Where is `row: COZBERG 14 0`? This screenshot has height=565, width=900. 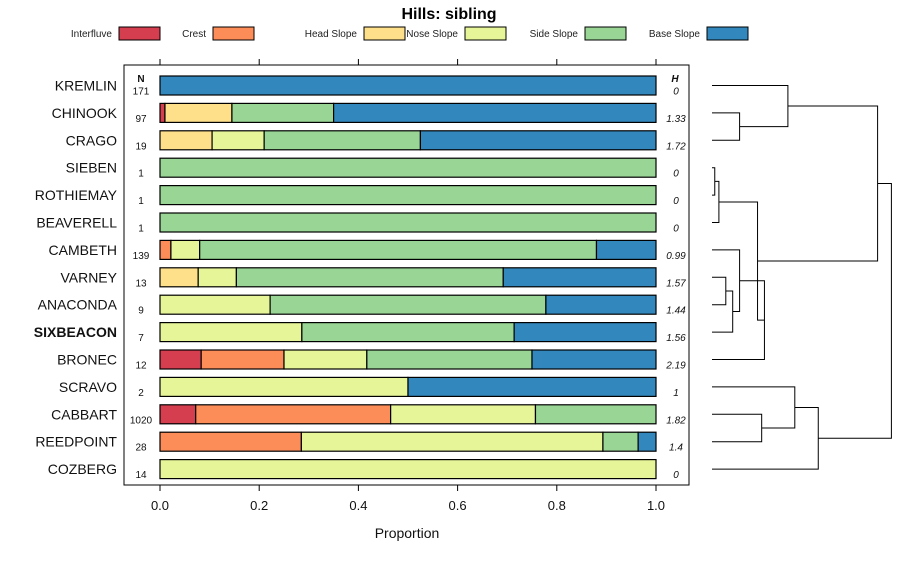
row: COZBERG 14 0 is located at coordinates (363, 470).